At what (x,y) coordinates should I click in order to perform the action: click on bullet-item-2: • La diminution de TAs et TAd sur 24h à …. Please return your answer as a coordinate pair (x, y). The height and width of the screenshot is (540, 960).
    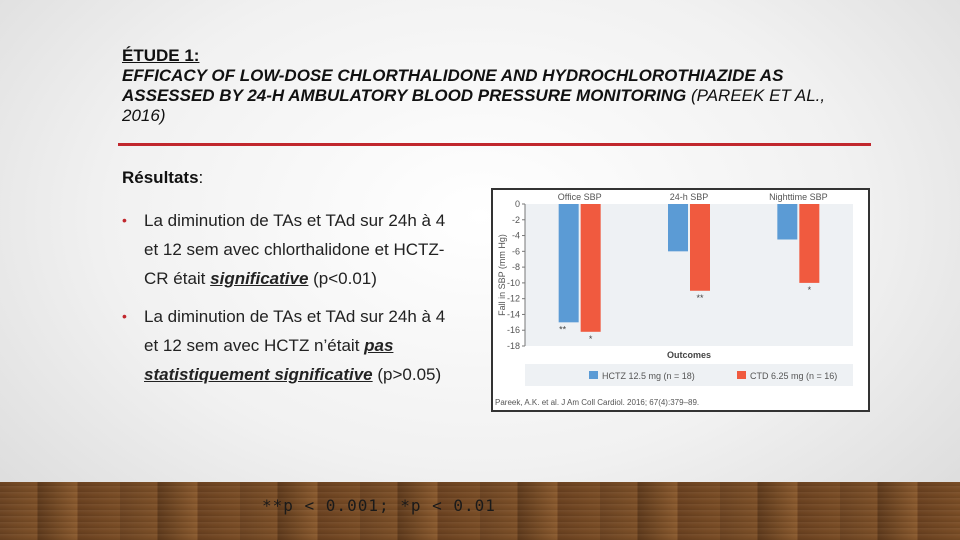
    Looking at the image, I should click on (288, 345).